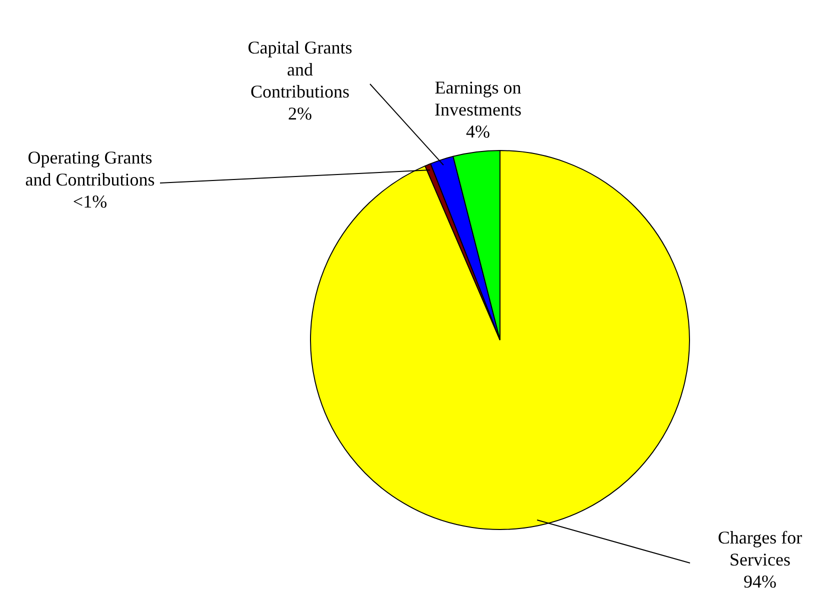  Describe the element at coordinates (300, 114) in the screenshot. I see `data-label: 2%` at that location.